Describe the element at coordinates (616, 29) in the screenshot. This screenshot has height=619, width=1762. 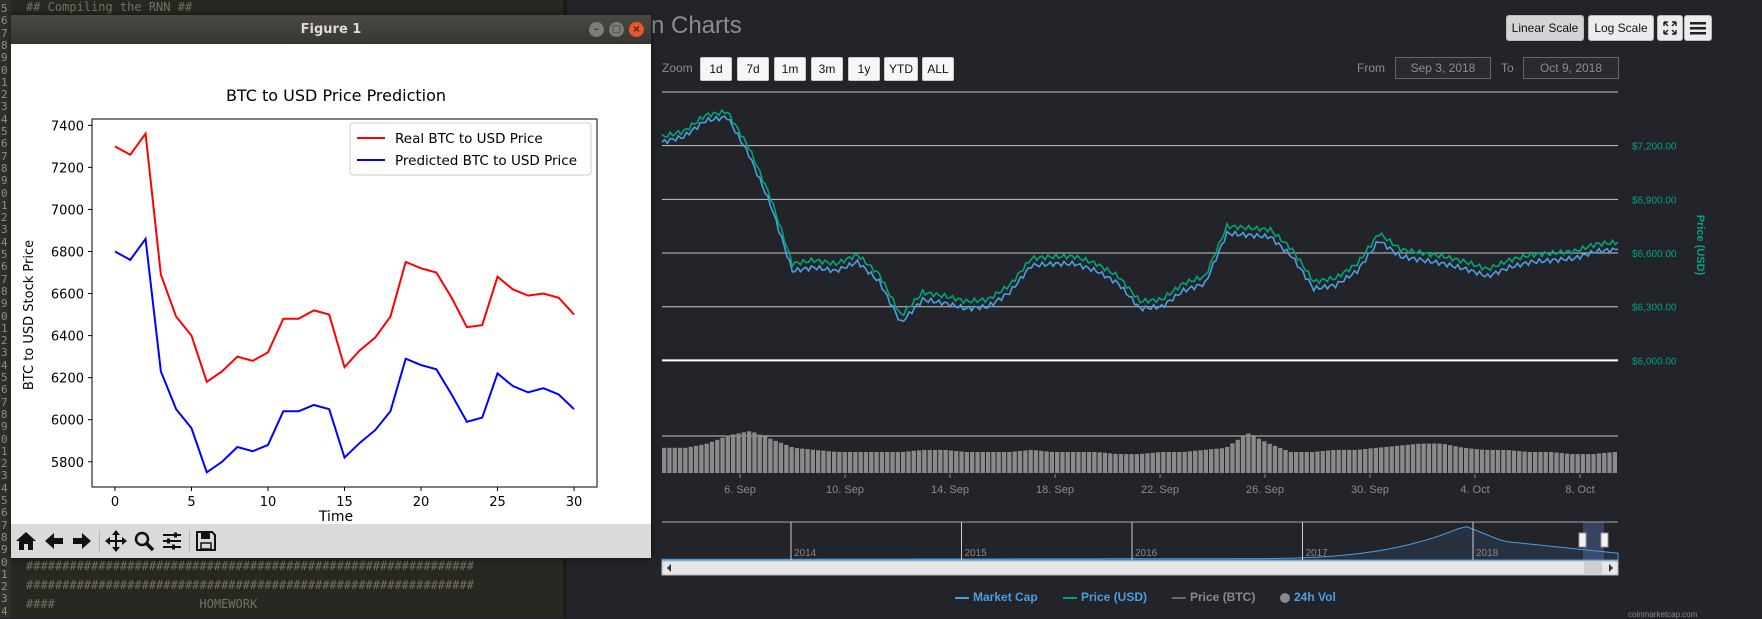
I see `maximize-button: □` at that location.